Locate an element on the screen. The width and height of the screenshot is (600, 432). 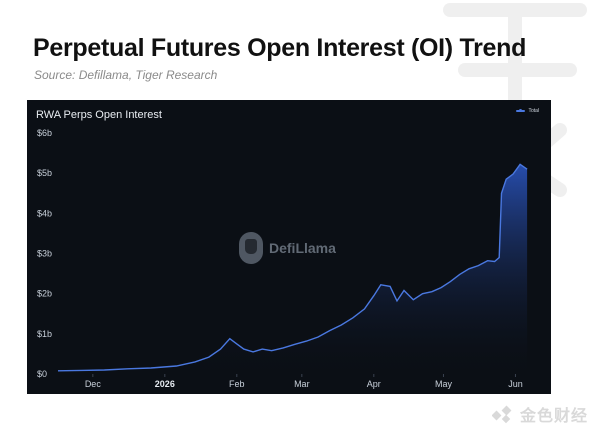
llama-logo-icon is located at coordinates (251, 248).